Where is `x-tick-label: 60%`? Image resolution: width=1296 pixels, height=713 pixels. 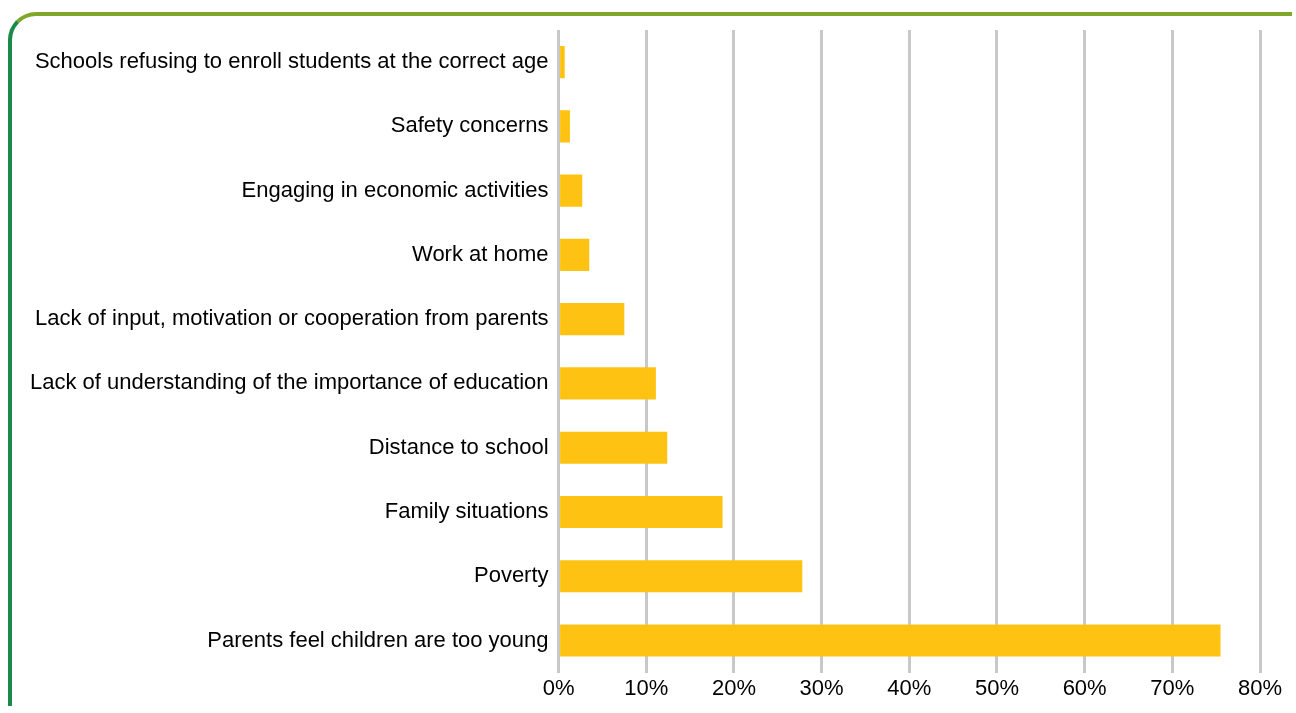 x-tick-label: 60% is located at coordinates (1084, 687).